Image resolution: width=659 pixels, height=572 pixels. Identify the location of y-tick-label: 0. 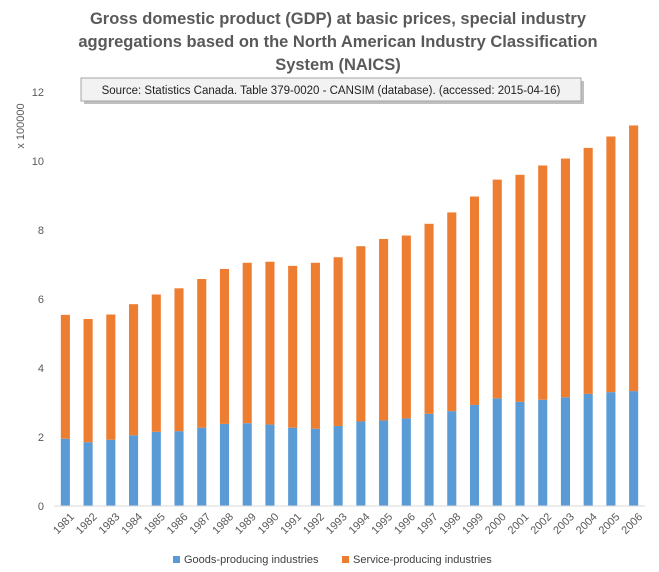
(41, 507).